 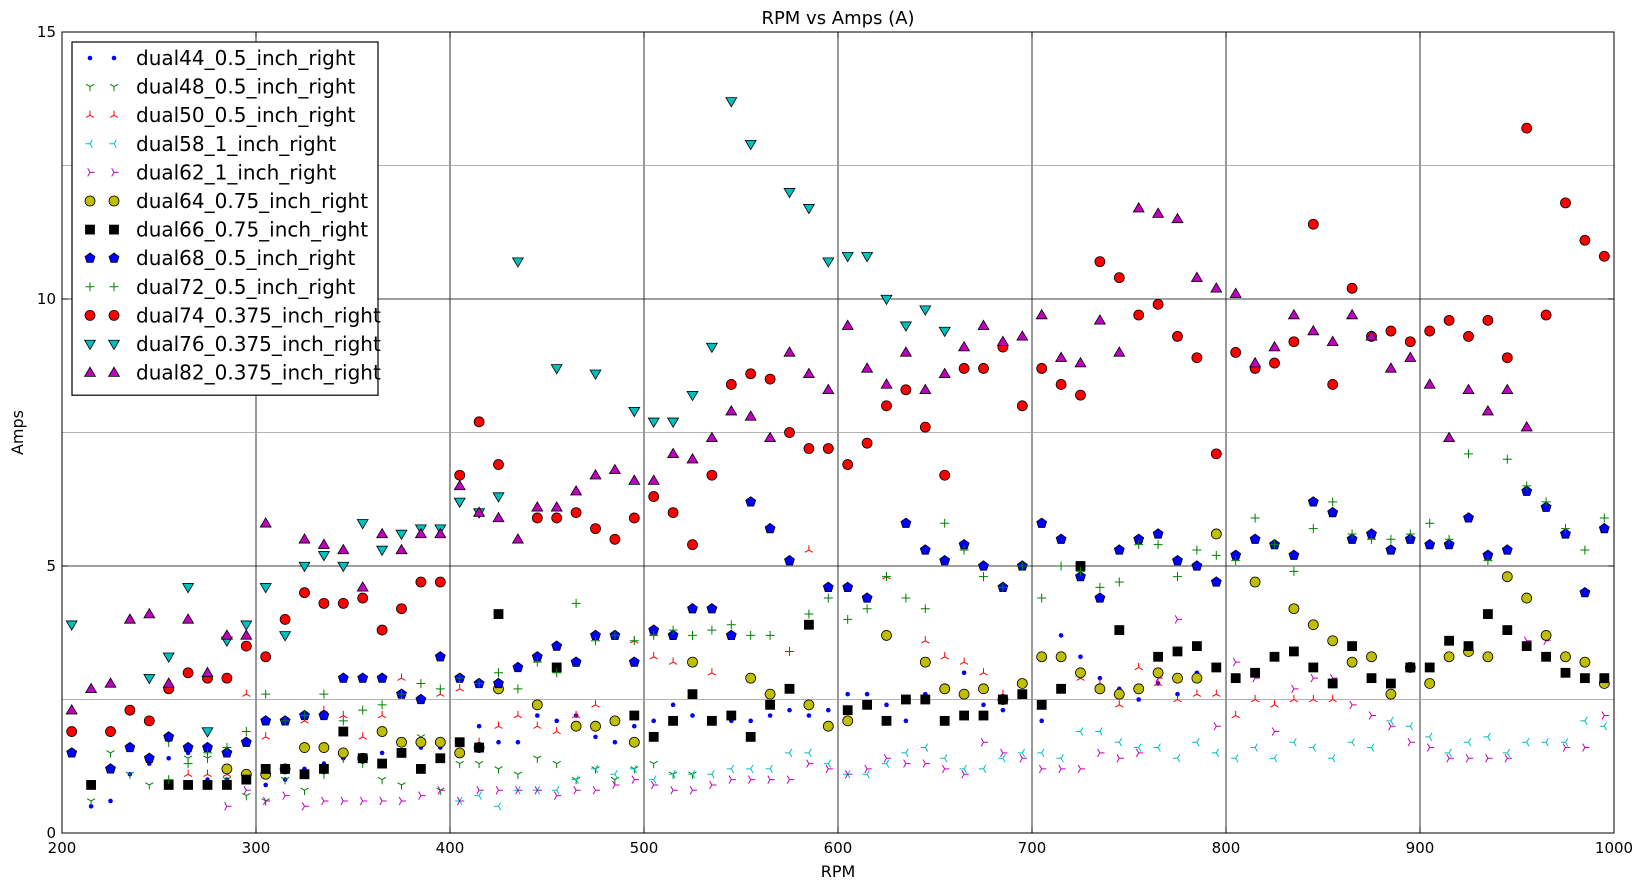 I want to click on legend-label: dual66_0.75_inch_right, so click(x=252, y=230).